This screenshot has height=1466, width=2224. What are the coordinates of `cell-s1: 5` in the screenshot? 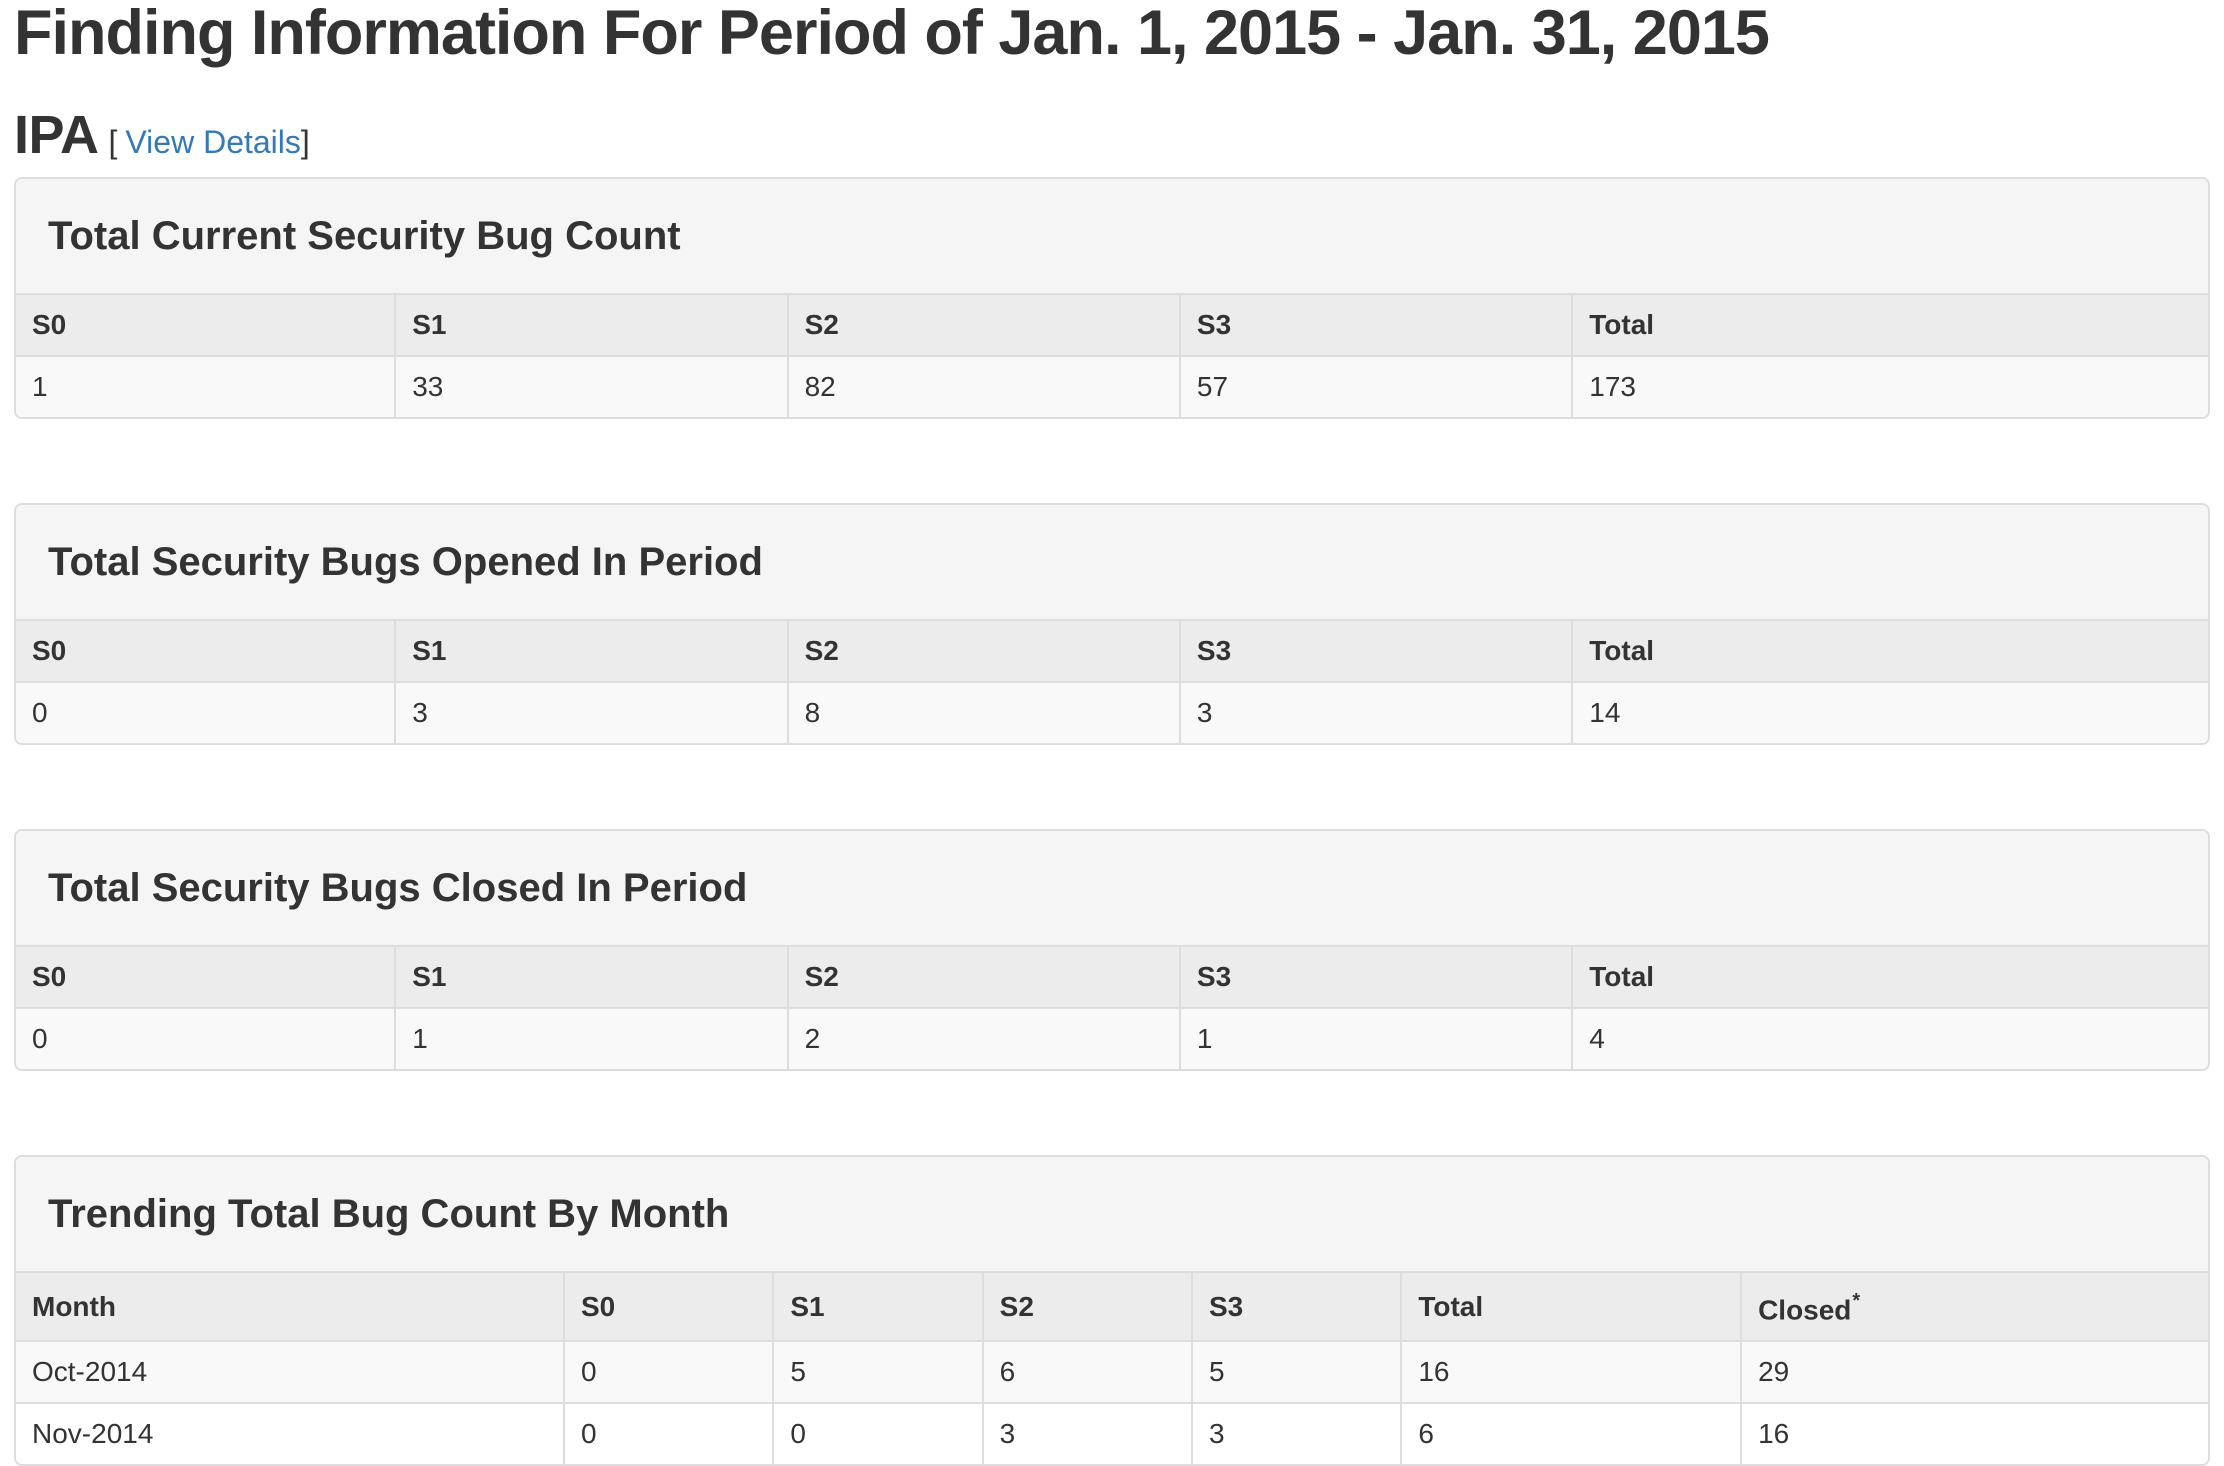 It's located at (877, 1372).